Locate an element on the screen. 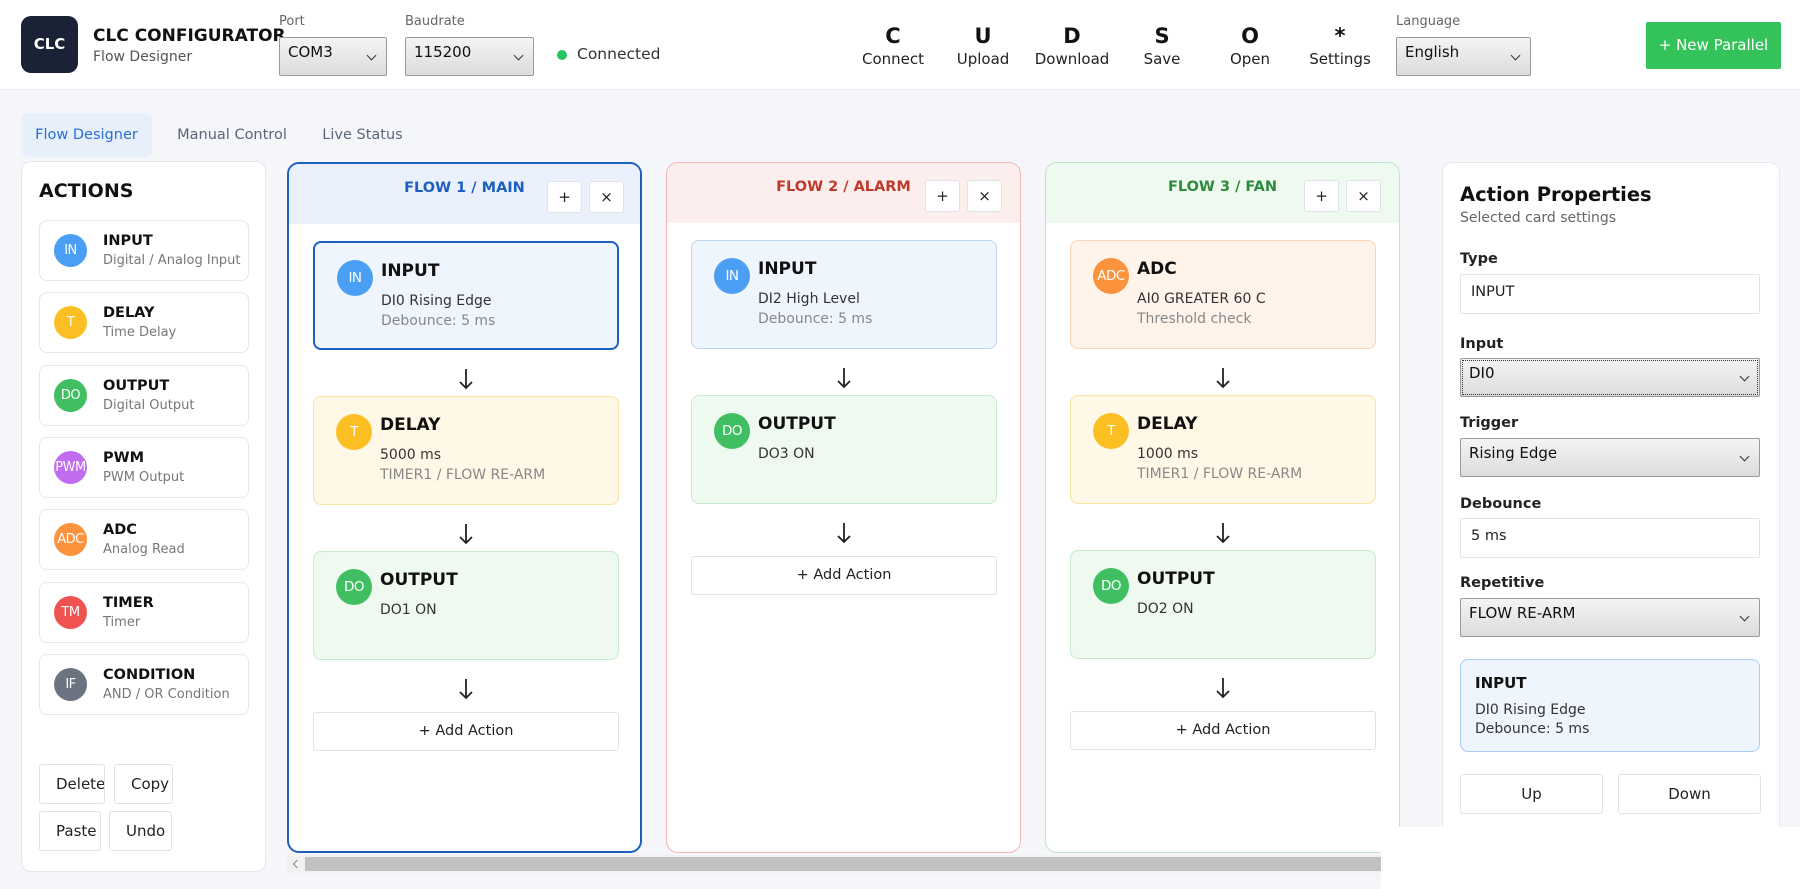 The height and width of the screenshot is (889, 1800). action-card: DO OUTPUT DO2 ON is located at coordinates (1223, 604).